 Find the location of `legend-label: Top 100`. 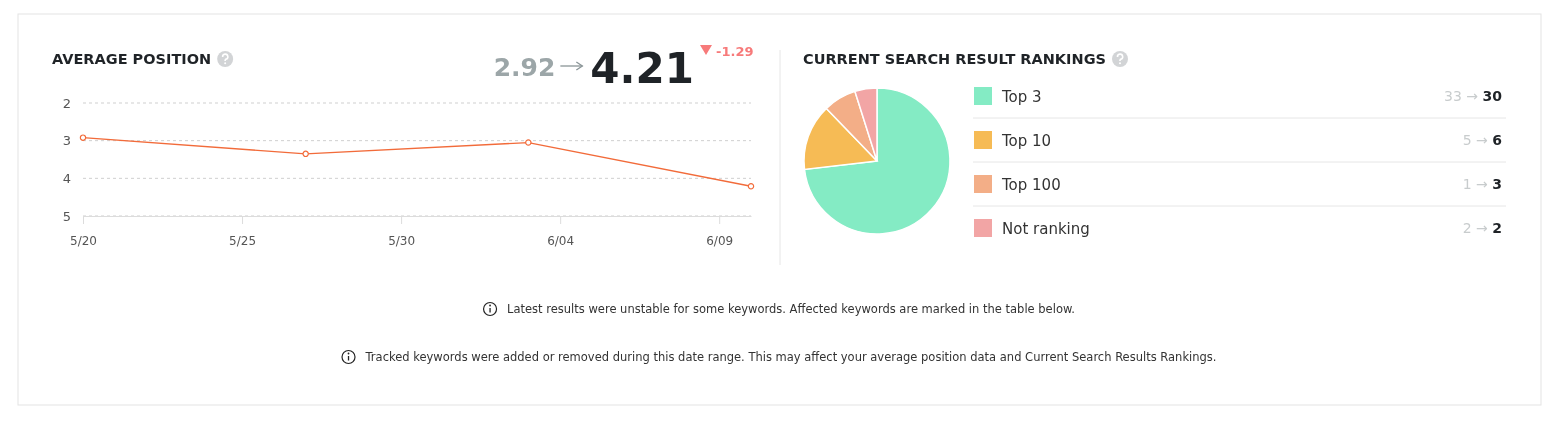

legend-label: Top 100 is located at coordinates (1031, 185).